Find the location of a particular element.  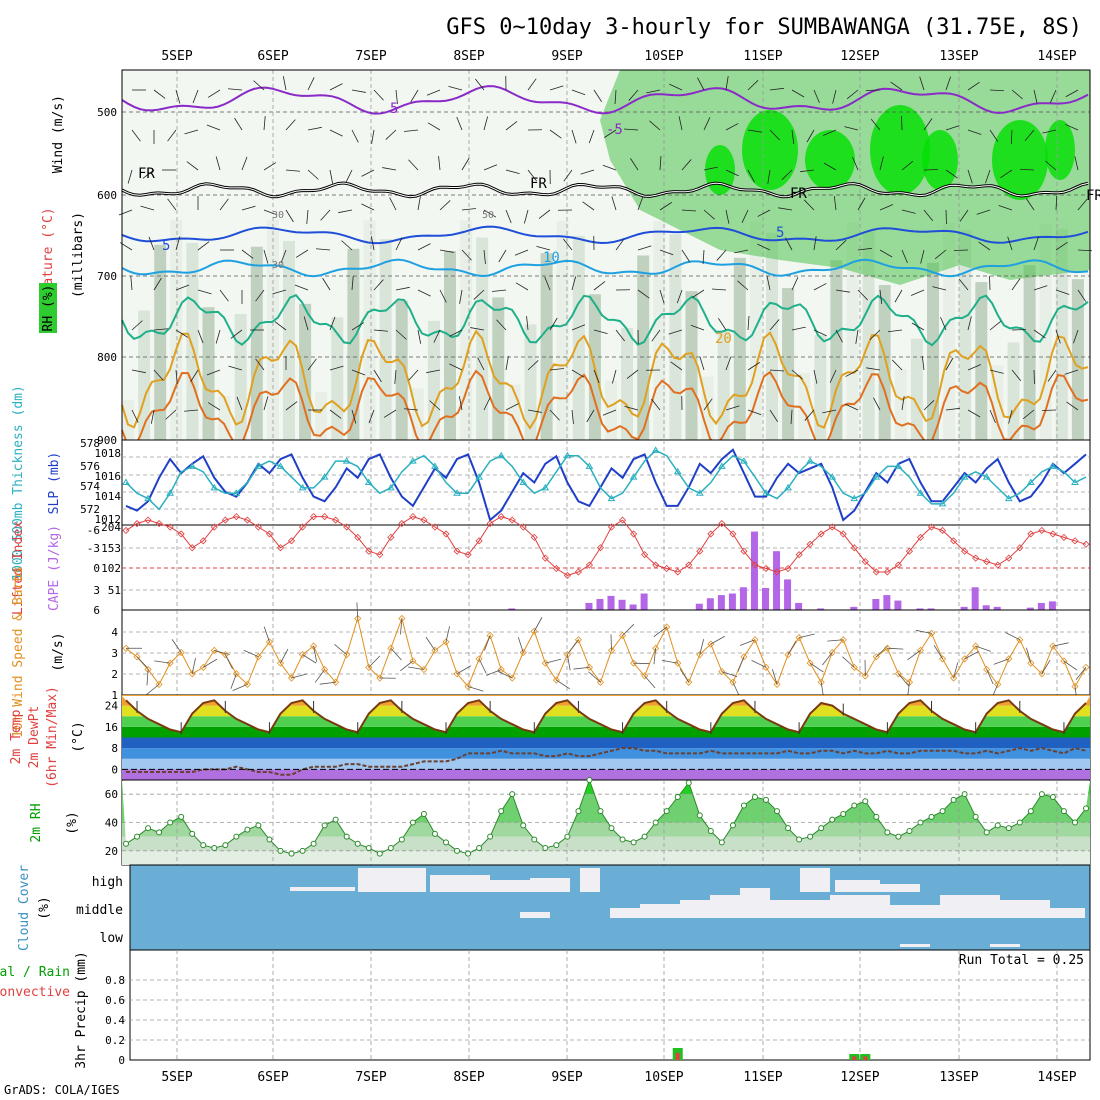

pressure-tick-700: 700 is located at coordinates (107, 276).